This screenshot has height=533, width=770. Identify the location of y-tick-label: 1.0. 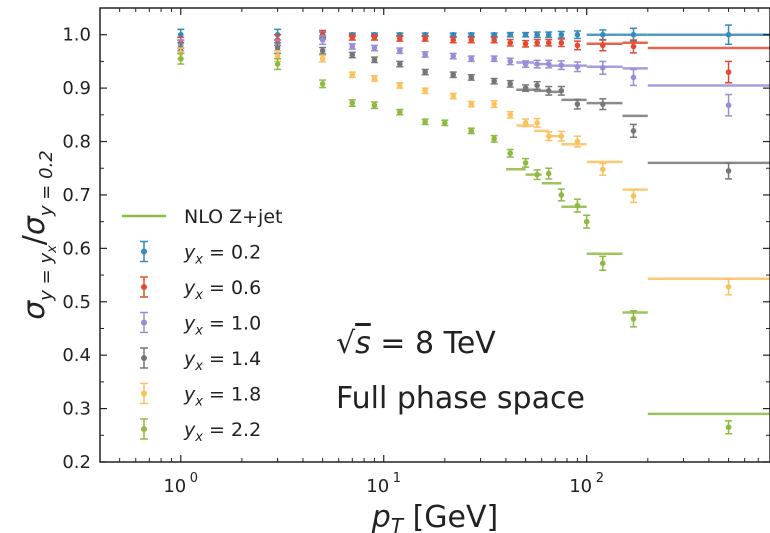
(76, 35).